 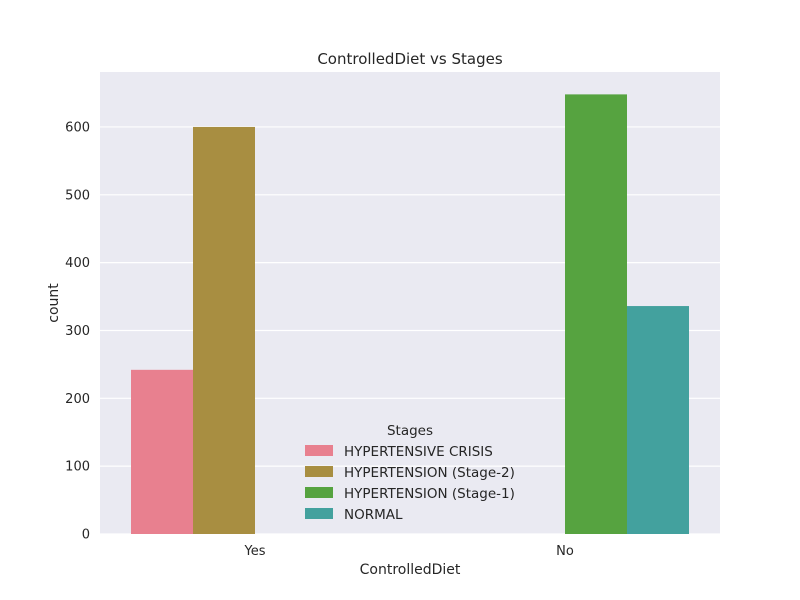 What do you see at coordinates (410, 59) in the screenshot?
I see `chart-title: ControlledDiet vs Stages` at bounding box center [410, 59].